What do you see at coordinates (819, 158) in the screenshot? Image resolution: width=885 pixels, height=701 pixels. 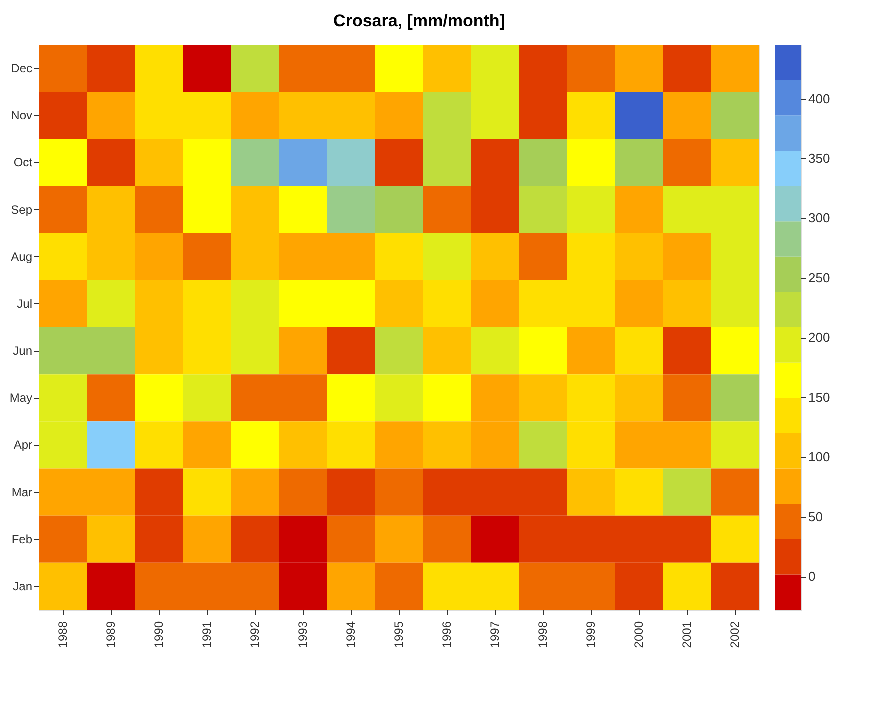 I see `color-bar-label: 350` at bounding box center [819, 158].